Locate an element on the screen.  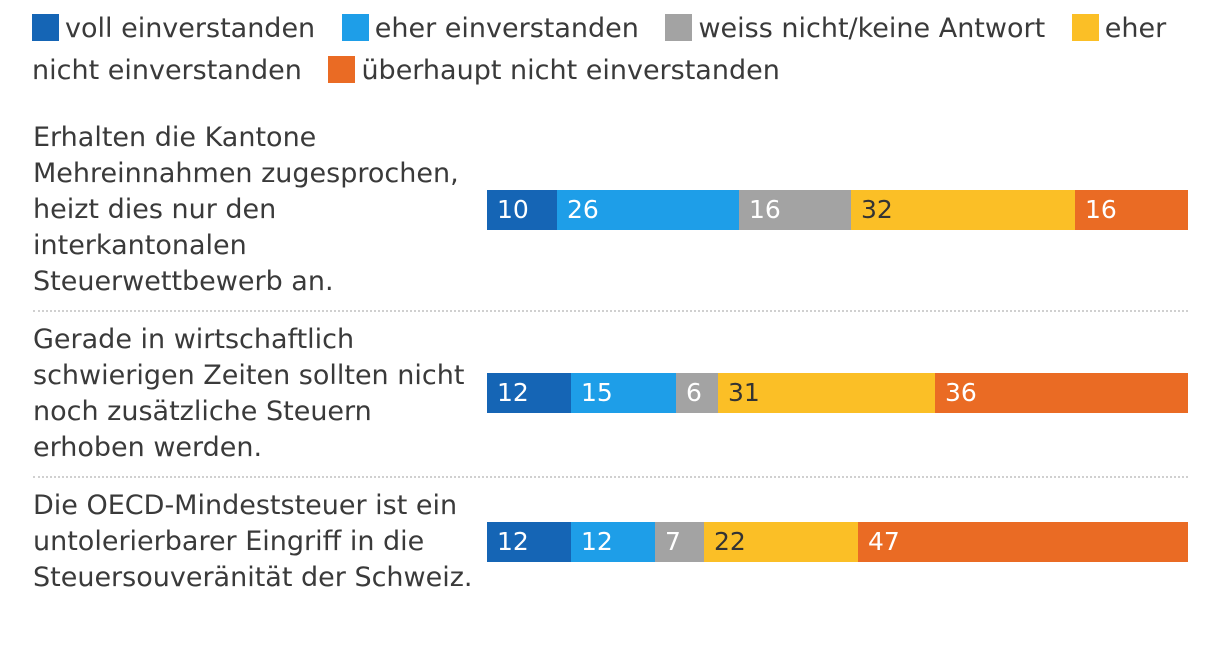
stacked-bar: 12 12 7 22 47 is located at coordinates (837, 542).